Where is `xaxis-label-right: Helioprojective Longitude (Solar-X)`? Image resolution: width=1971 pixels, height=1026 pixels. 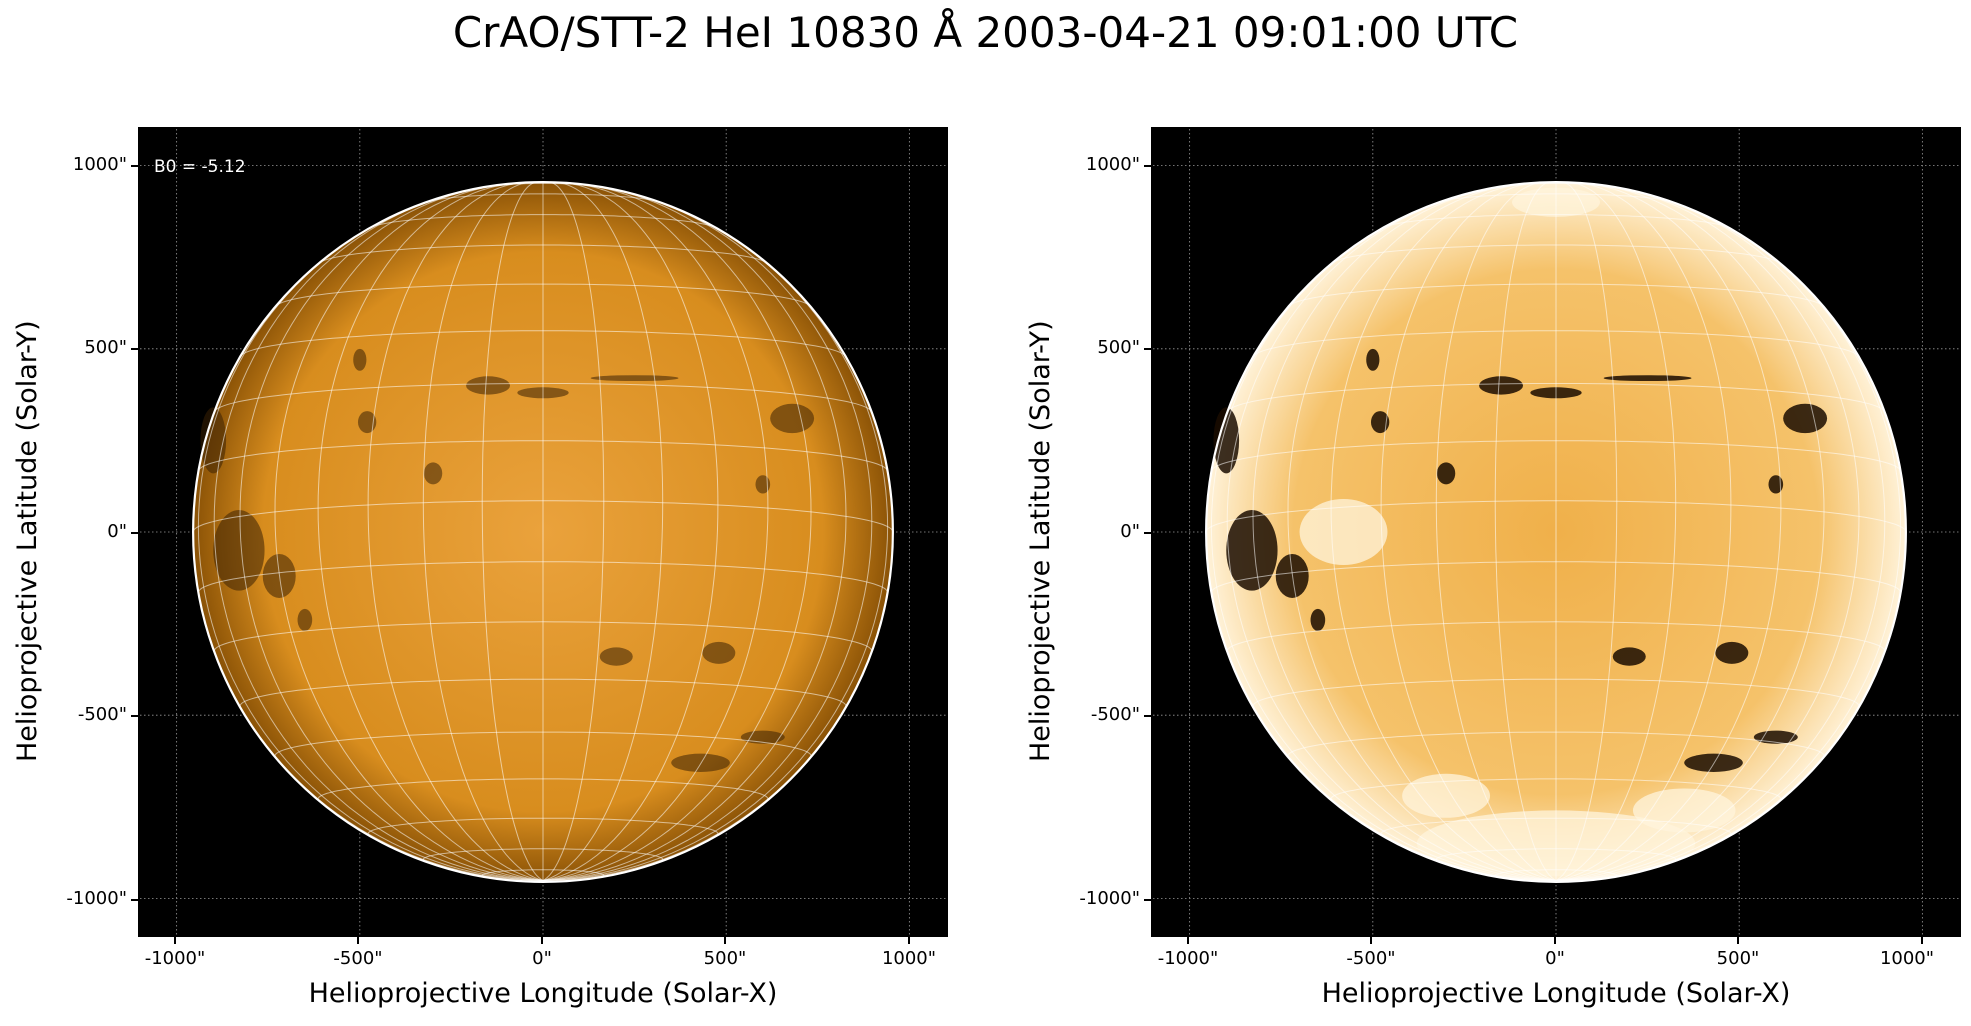
xaxis-label-right: Helioprojective Longitude (Solar-X) is located at coordinates (1556, 993).